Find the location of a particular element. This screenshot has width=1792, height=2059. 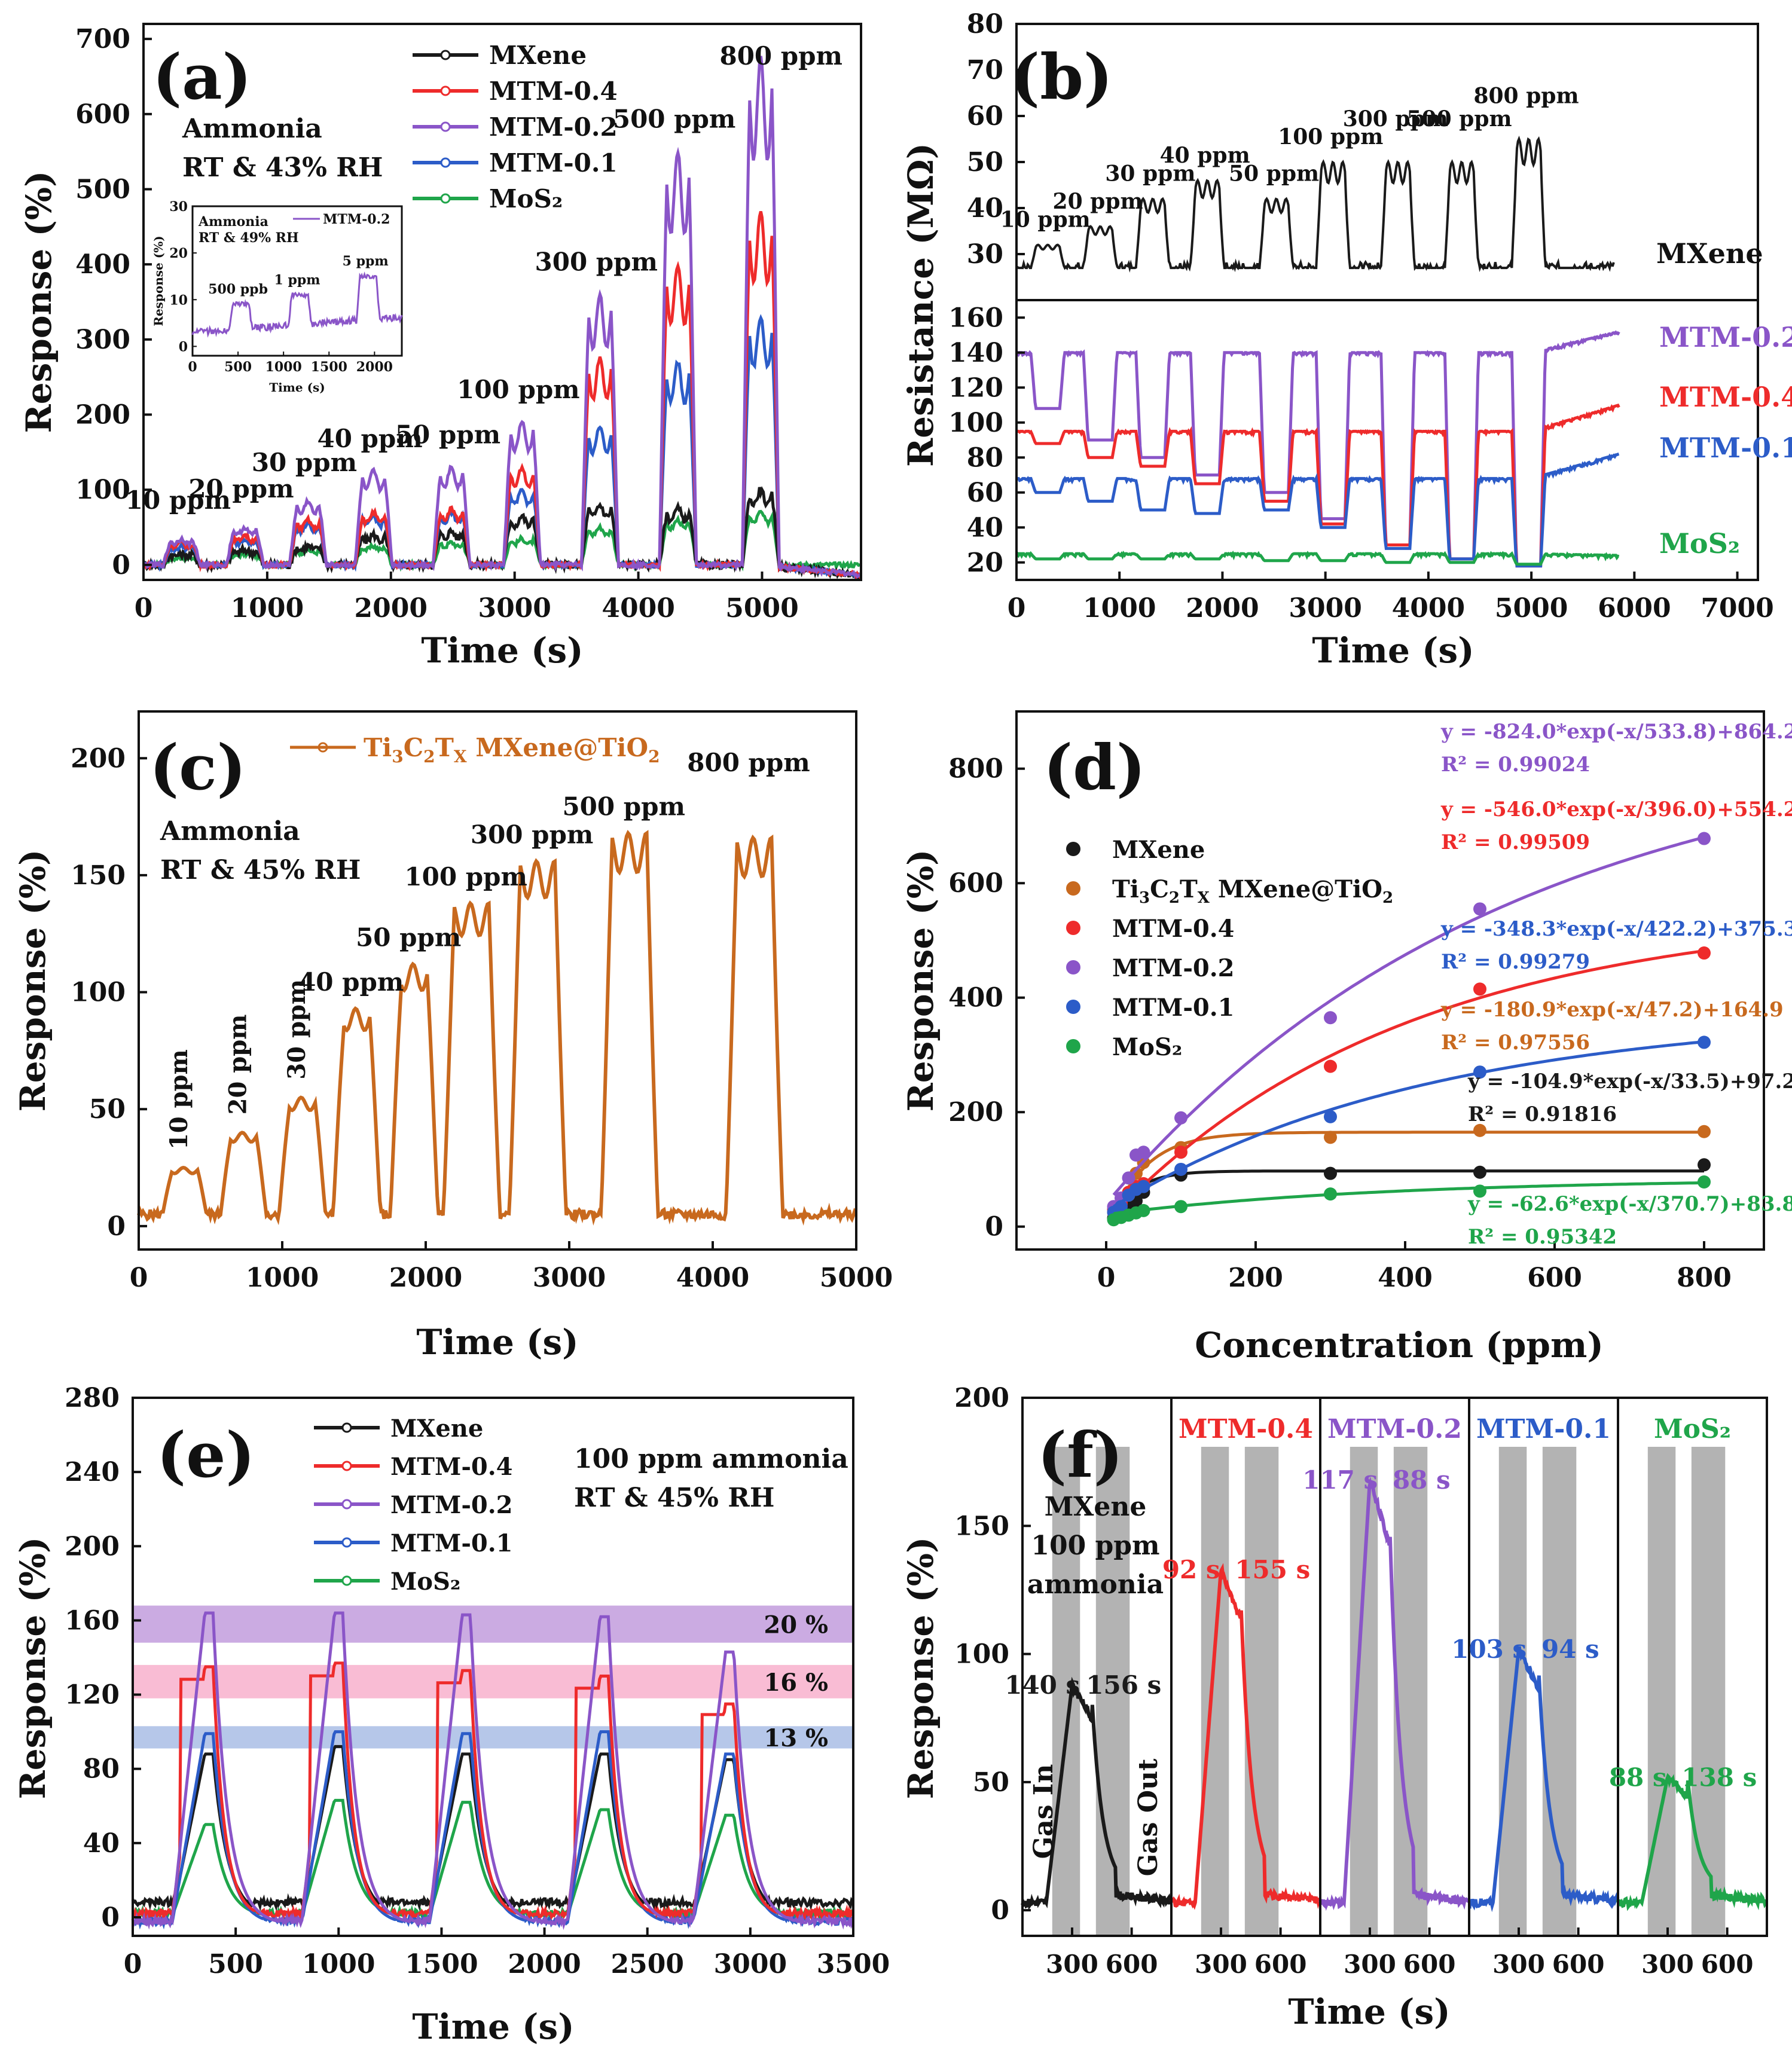

inset-note-cond: RT & 49% RH is located at coordinates (249, 238).